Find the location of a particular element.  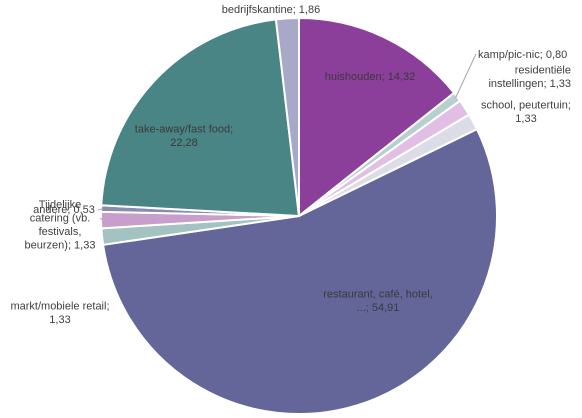

data-label-1: huishouden; 14,32 is located at coordinates (370, 77).